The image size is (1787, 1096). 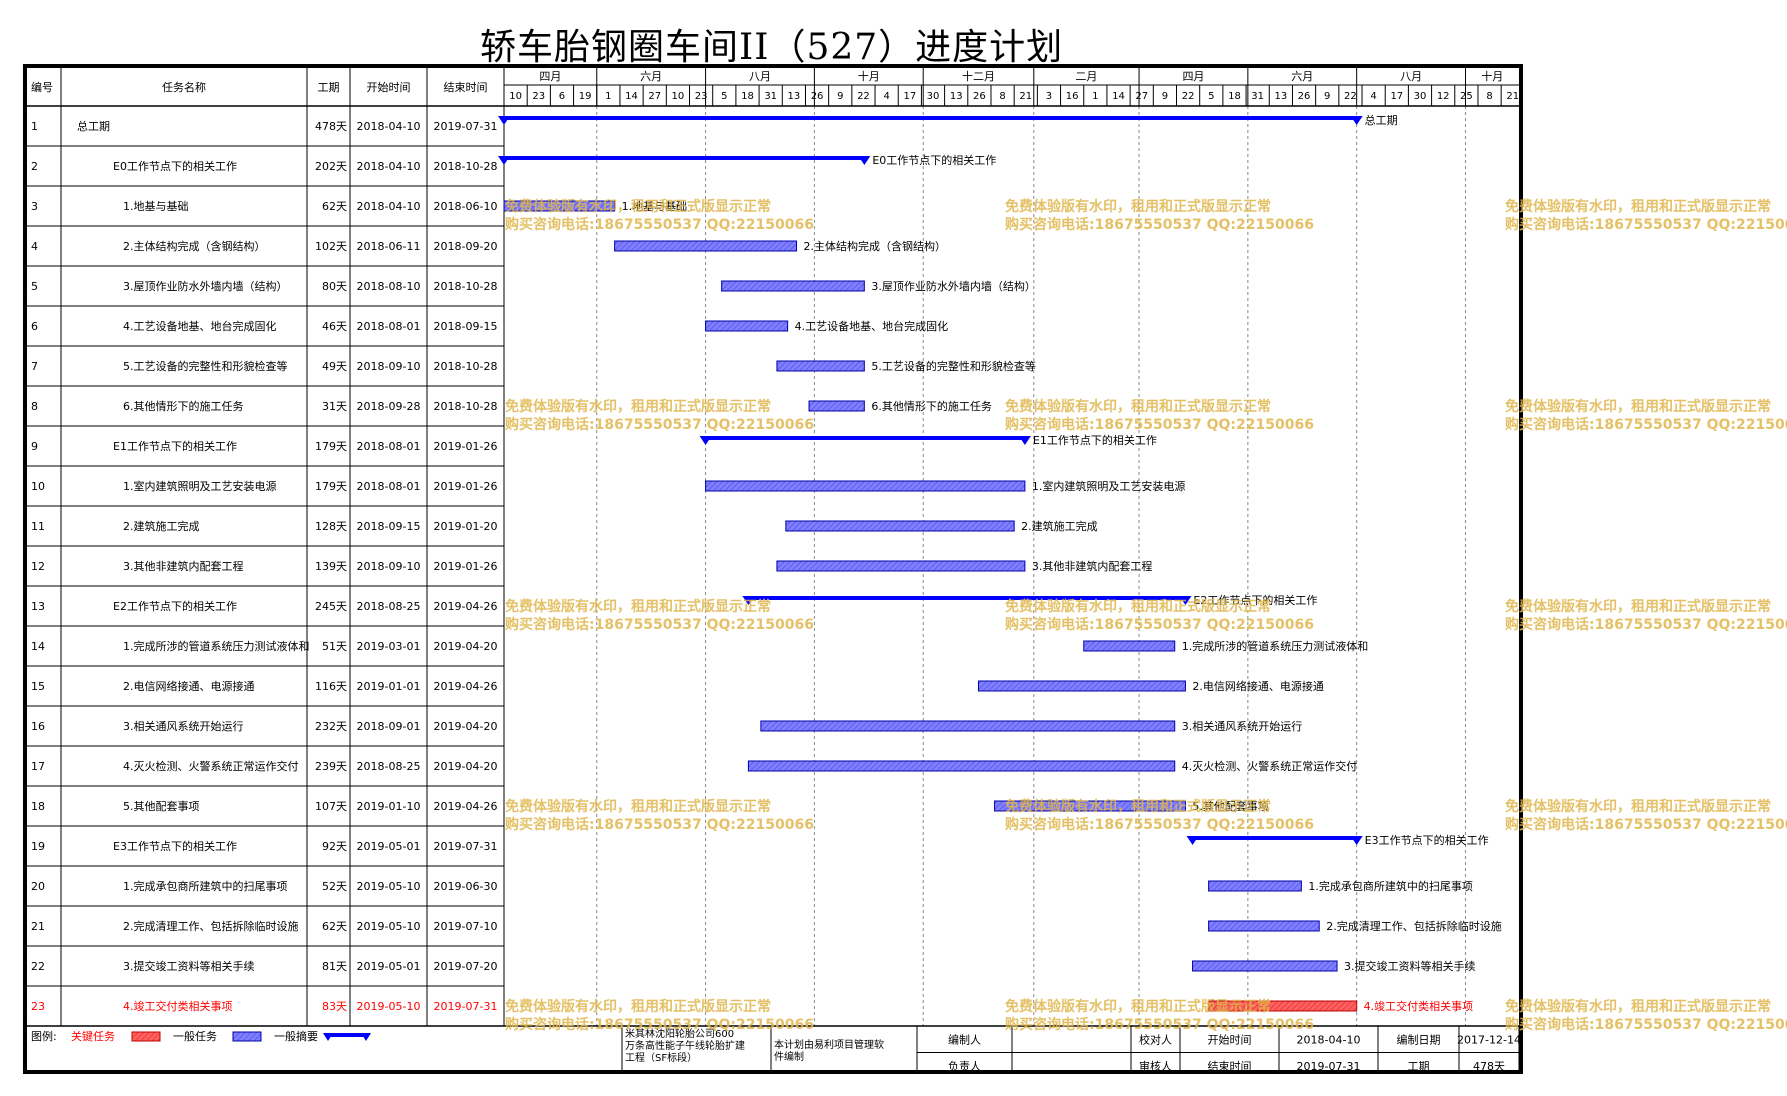 I want to click on legend-summary-label: 一般摘要, so click(x=296, y=1036).